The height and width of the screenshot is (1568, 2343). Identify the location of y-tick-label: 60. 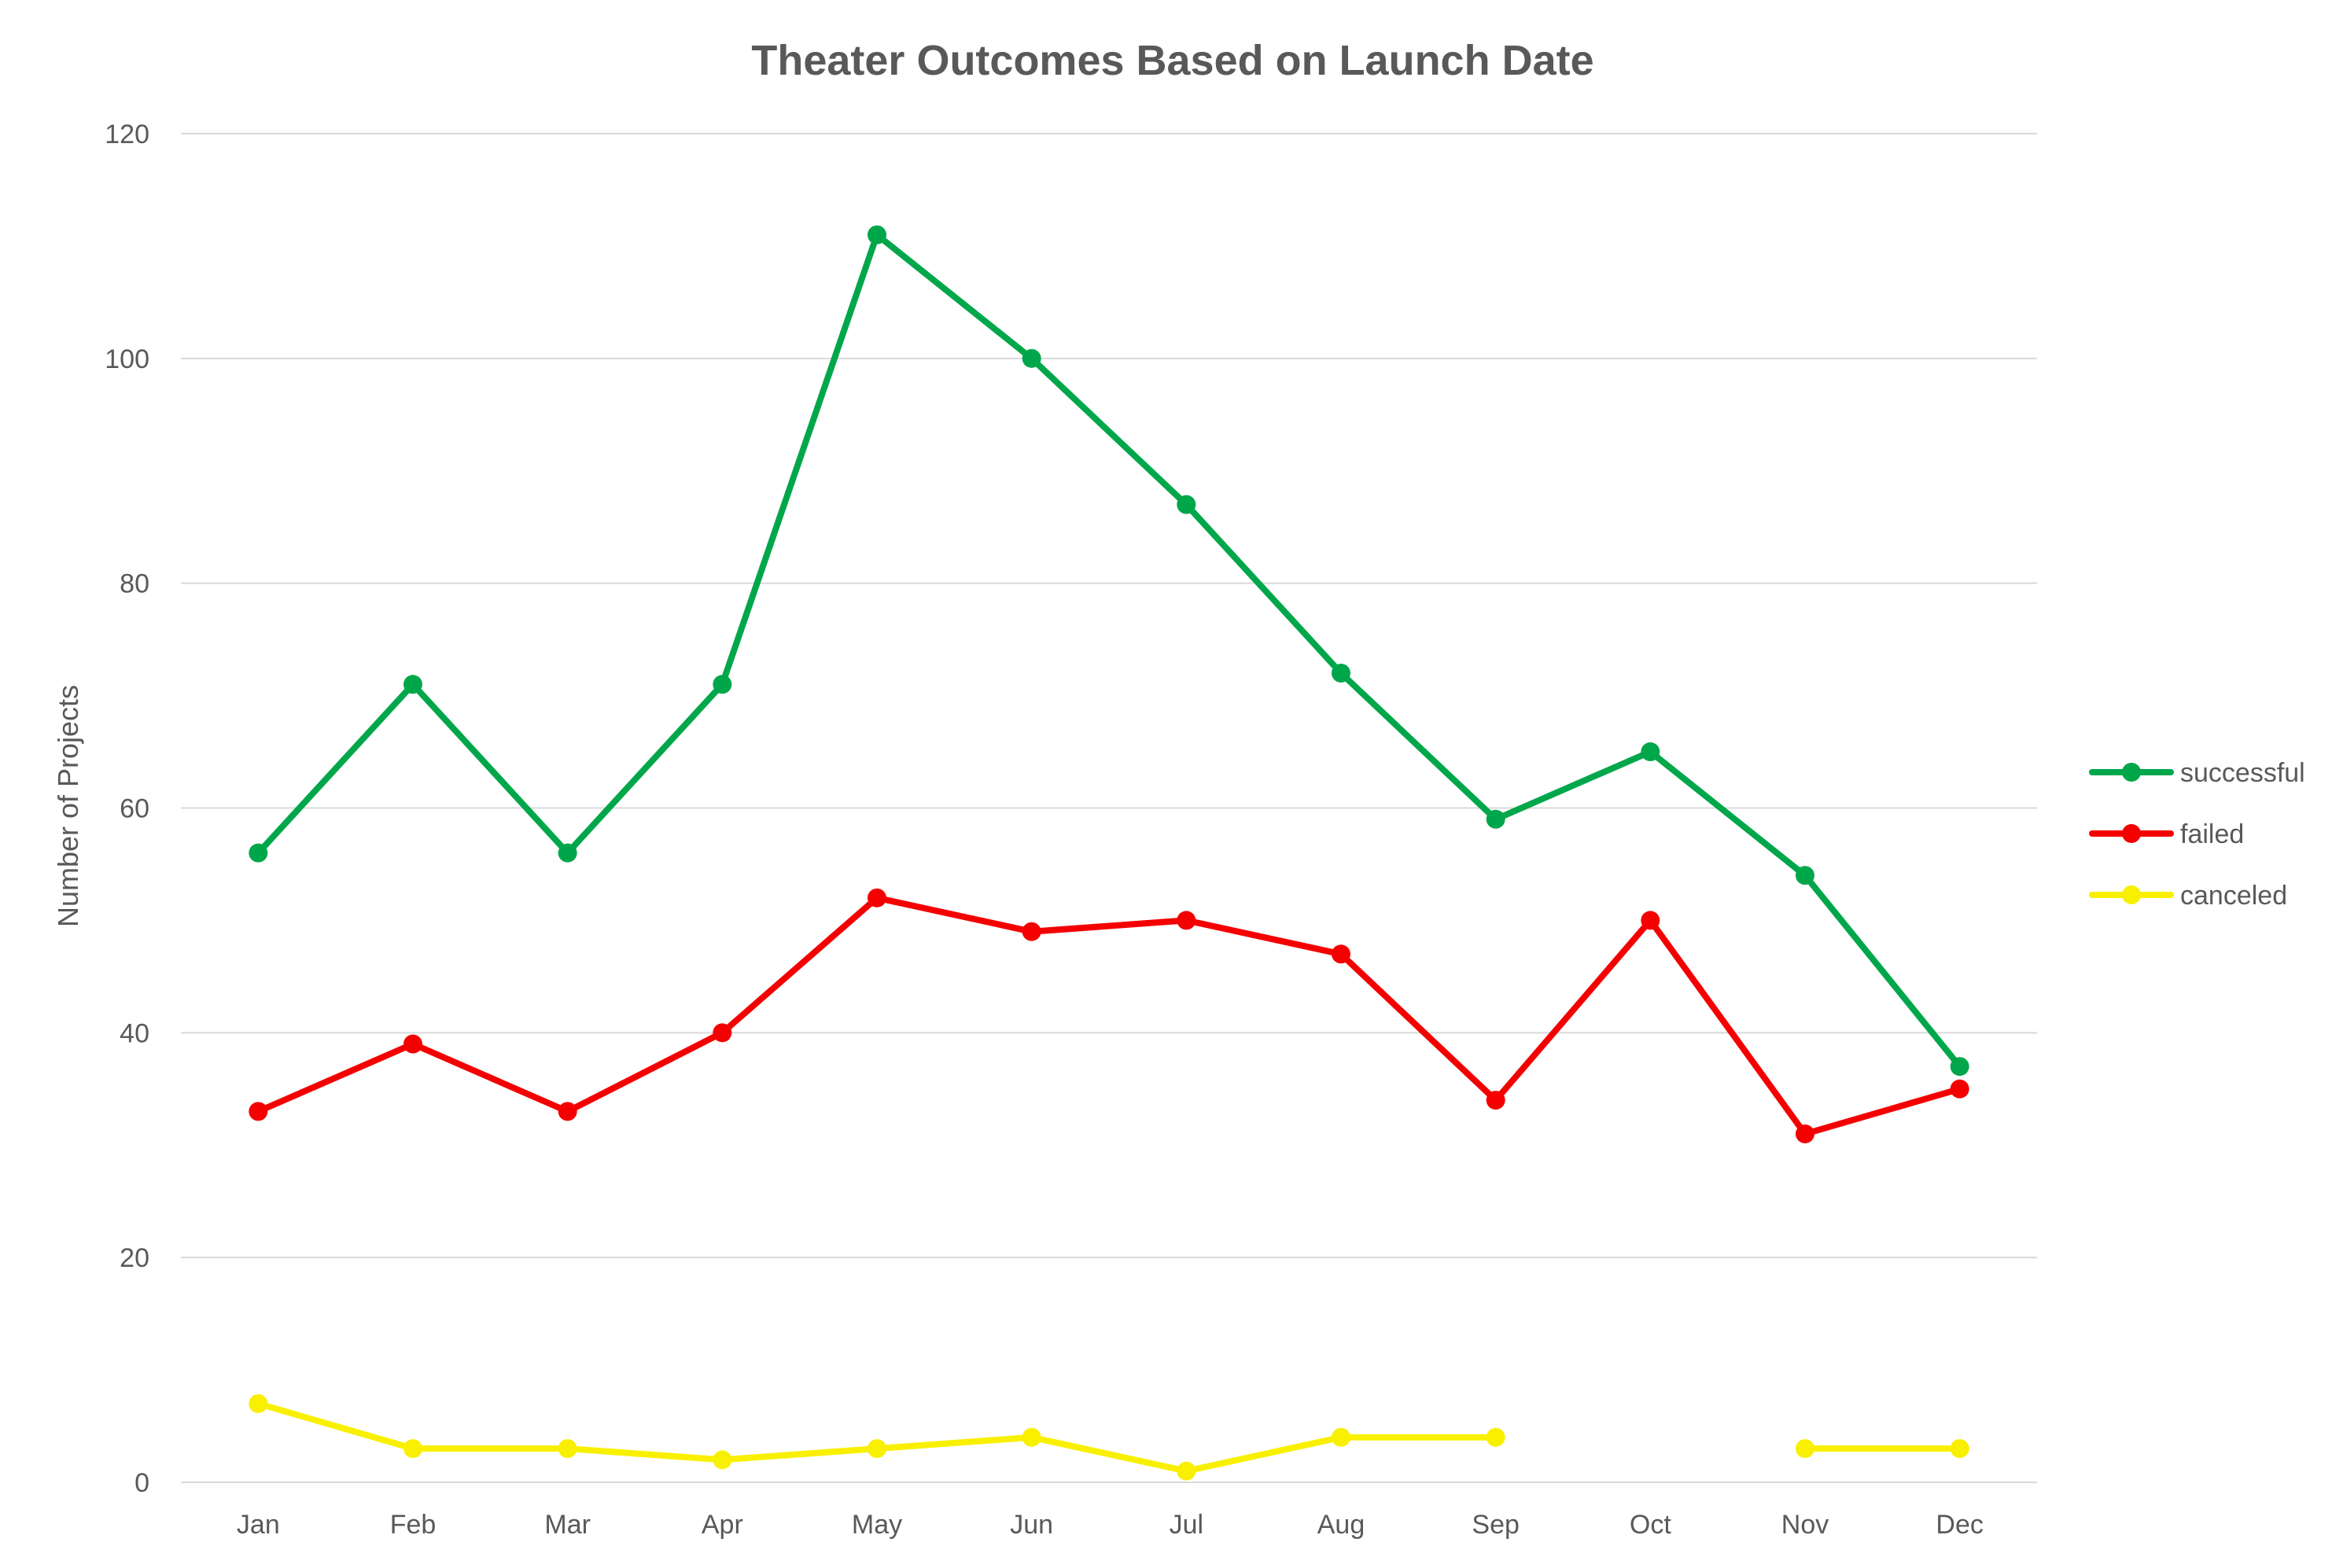
(135, 809).